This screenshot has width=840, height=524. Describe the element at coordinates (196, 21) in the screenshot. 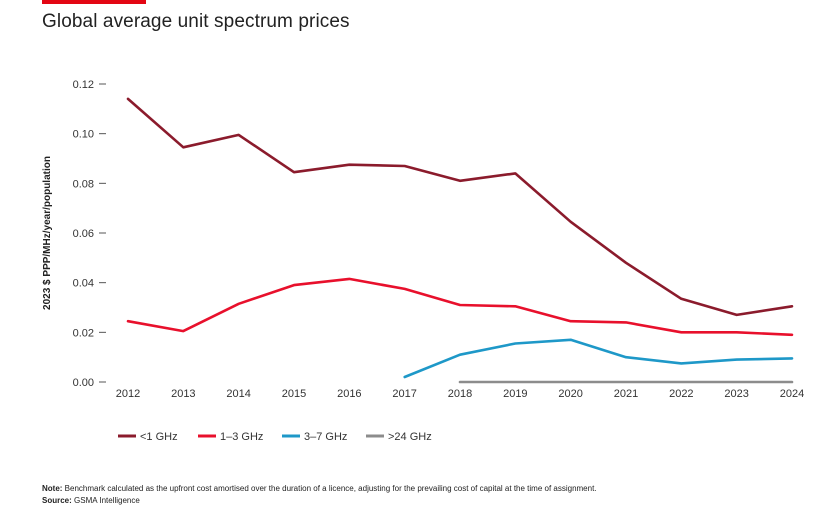

I see `chart-title: Global average unit spectrum prices` at that location.